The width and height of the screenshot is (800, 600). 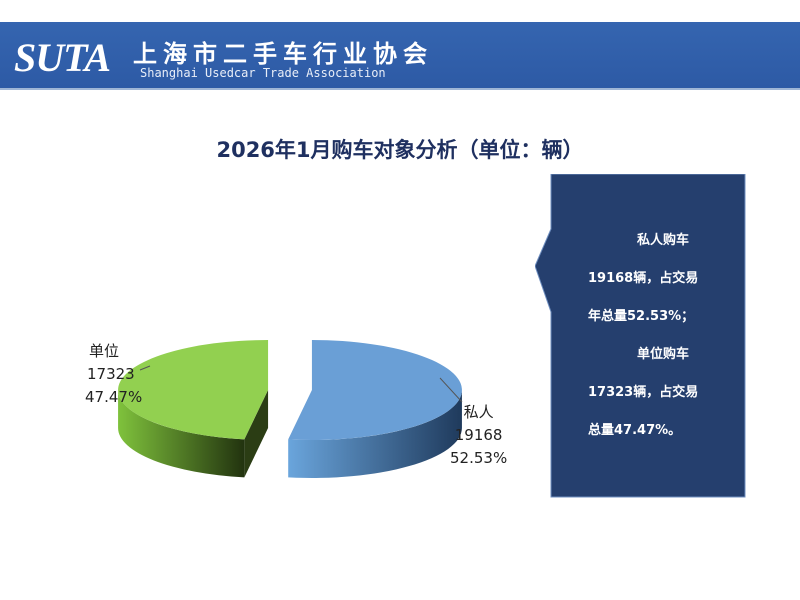 What do you see at coordinates (478, 412) in the screenshot?
I see `label-private-name: 私人` at bounding box center [478, 412].